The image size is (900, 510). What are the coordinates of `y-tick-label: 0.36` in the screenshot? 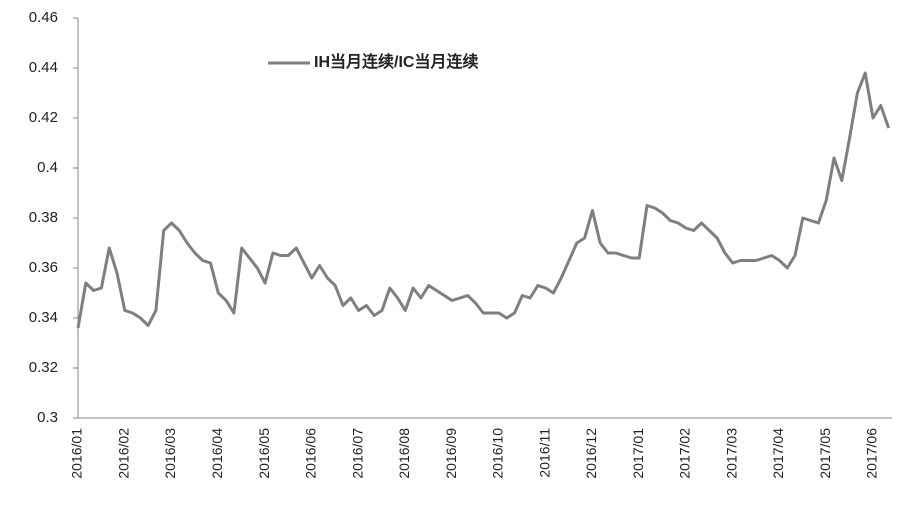 It's located at (43, 267).